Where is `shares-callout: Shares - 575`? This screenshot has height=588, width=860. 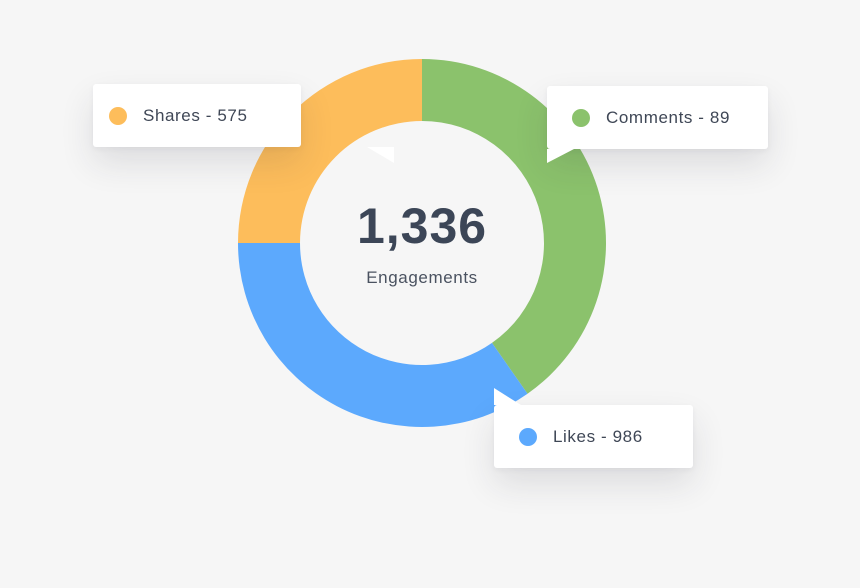 shares-callout: Shares - 575 is located at coordinates (243, 123).